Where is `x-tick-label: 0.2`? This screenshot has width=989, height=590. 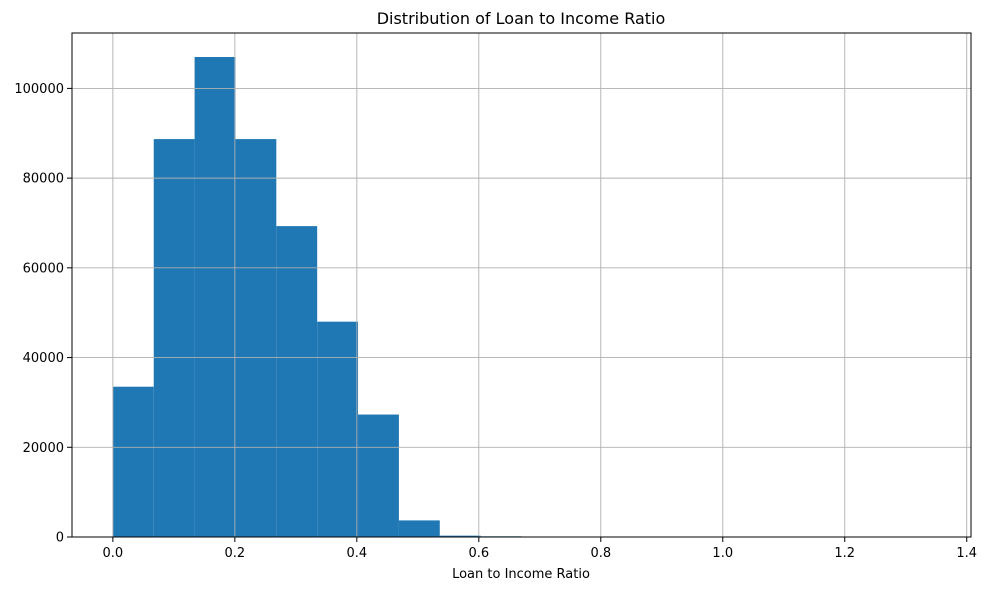
x-tick-label: 0.2 is located at coordinates (235, 553).